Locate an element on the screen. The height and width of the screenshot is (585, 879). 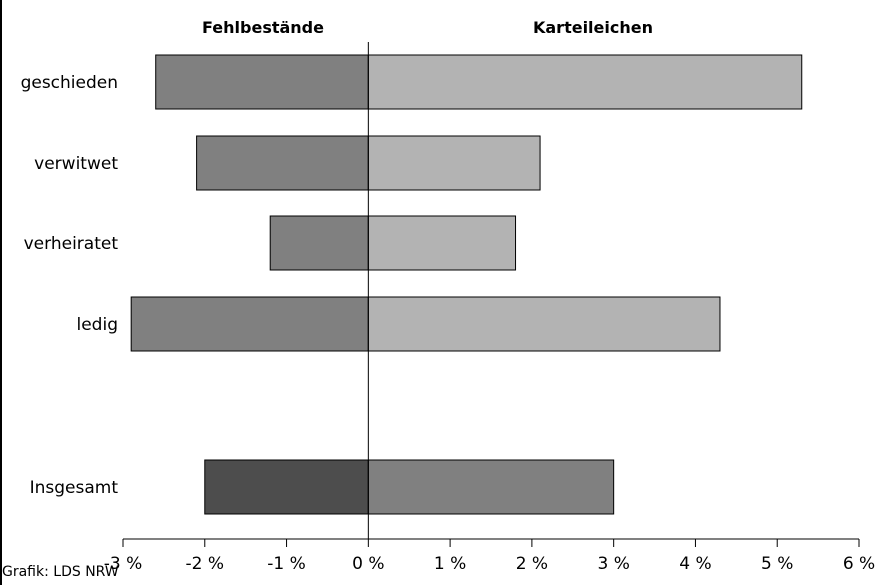
x-tick-label: 1 % is located at coordinates (450, 564).